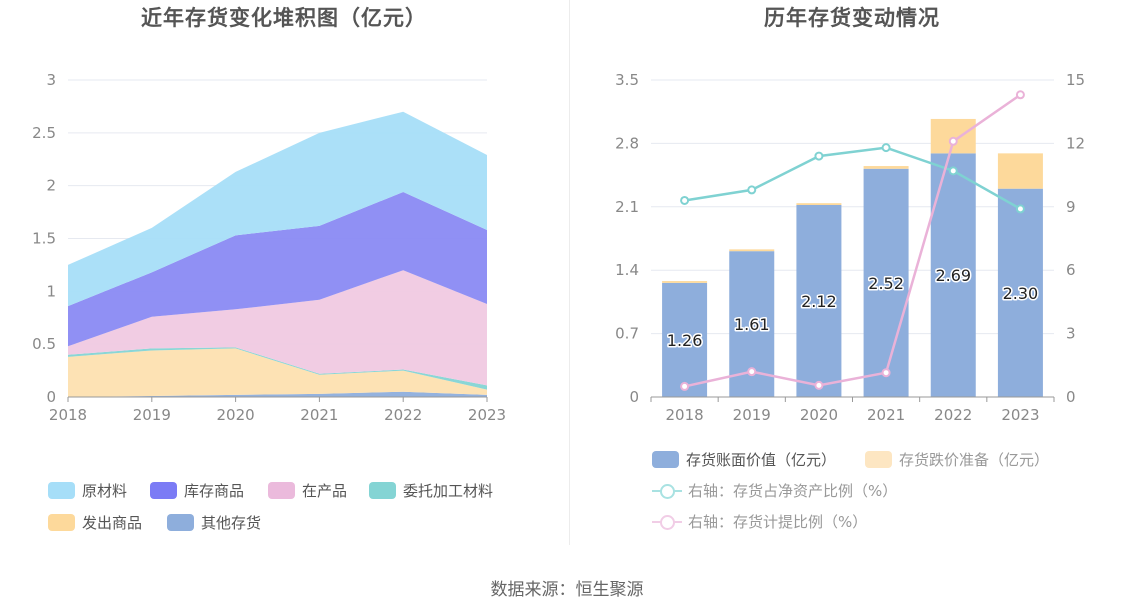 Image resolution: width=1134 pixels, height=612 pixels. Describe the element at coordinates (51, 397) in the screenshot. I see `y-tick-label: 0` at that location.